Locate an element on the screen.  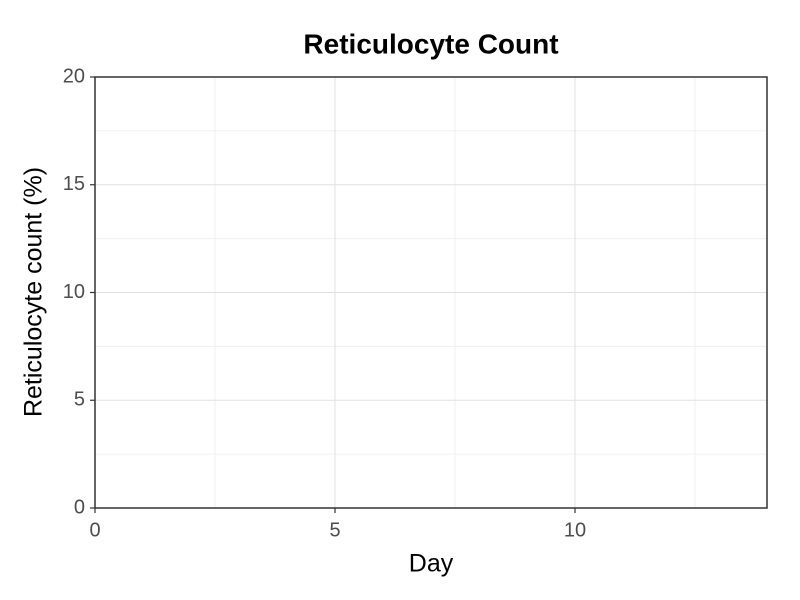
chart-title: Reticulocyte Count is located at coordinates (430, 43).